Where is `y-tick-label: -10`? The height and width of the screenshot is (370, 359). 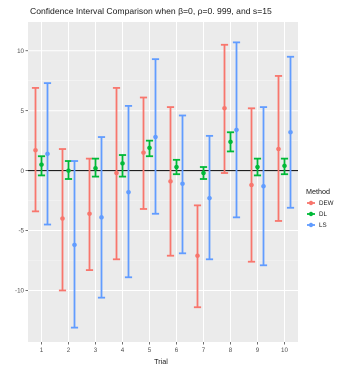
y-tick-label: -10 is located at coordinates (20, 291).